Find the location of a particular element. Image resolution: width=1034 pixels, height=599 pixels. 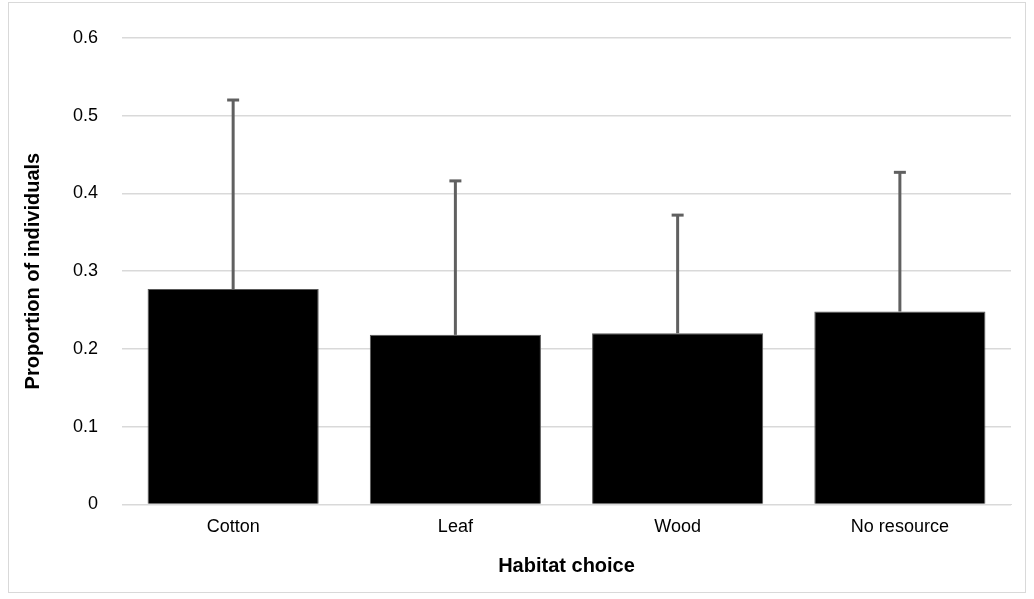

y-tick-label: 0.3 is located at coordinates (85, 270).